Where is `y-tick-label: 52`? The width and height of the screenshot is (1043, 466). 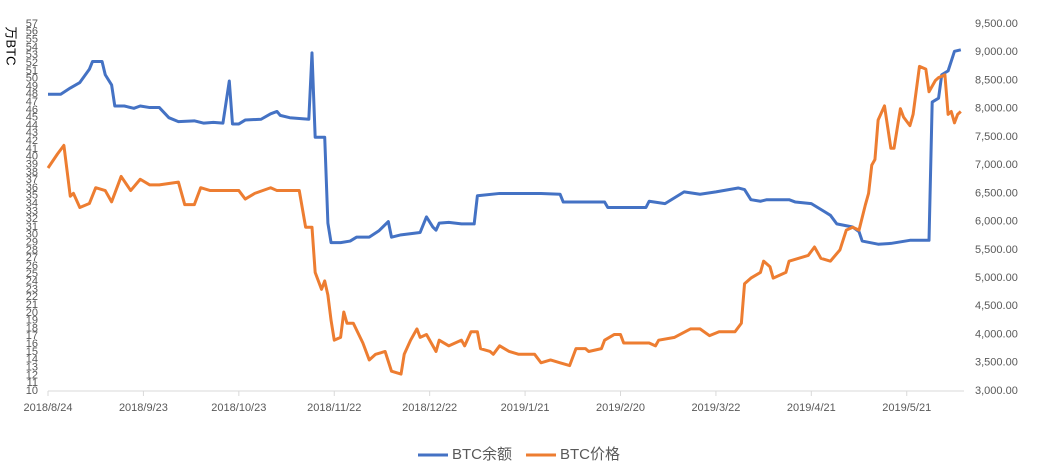 y-tick-label: 52 is located at coordinates (32, 63).